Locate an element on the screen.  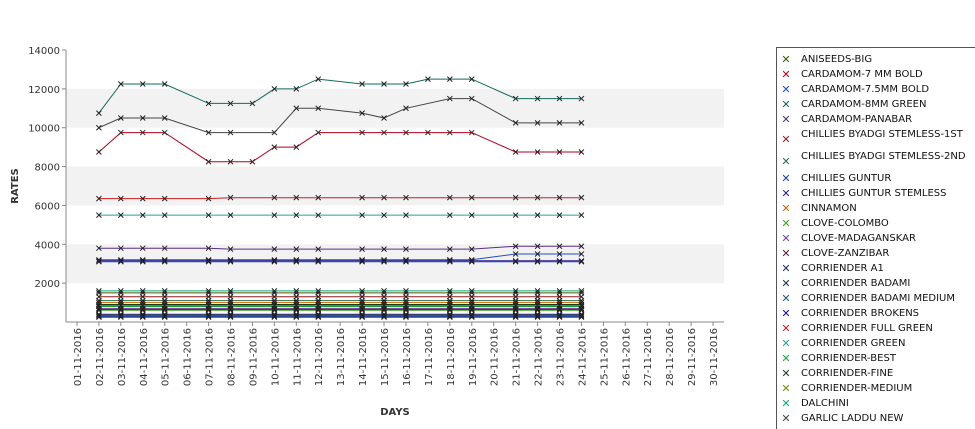
legend-label: CLOVE-COLOMBO is located at coordinates (845, 223).